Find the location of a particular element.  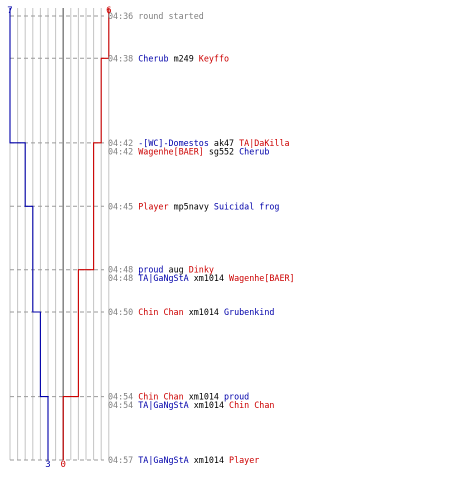

blue-series-line is located at coordinates (29, 234).